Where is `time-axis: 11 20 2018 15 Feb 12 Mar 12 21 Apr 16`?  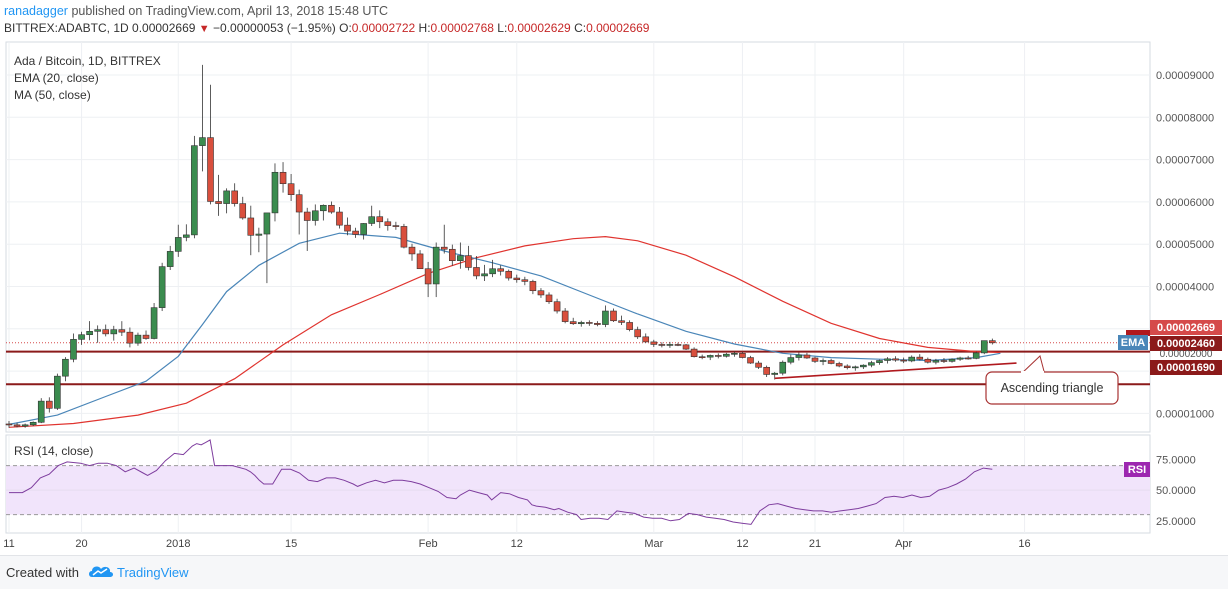 time-axis: 11 20 2018 15 Feb 12 Mar 12 21 Apr 16 is located at coordinates (516, 544).